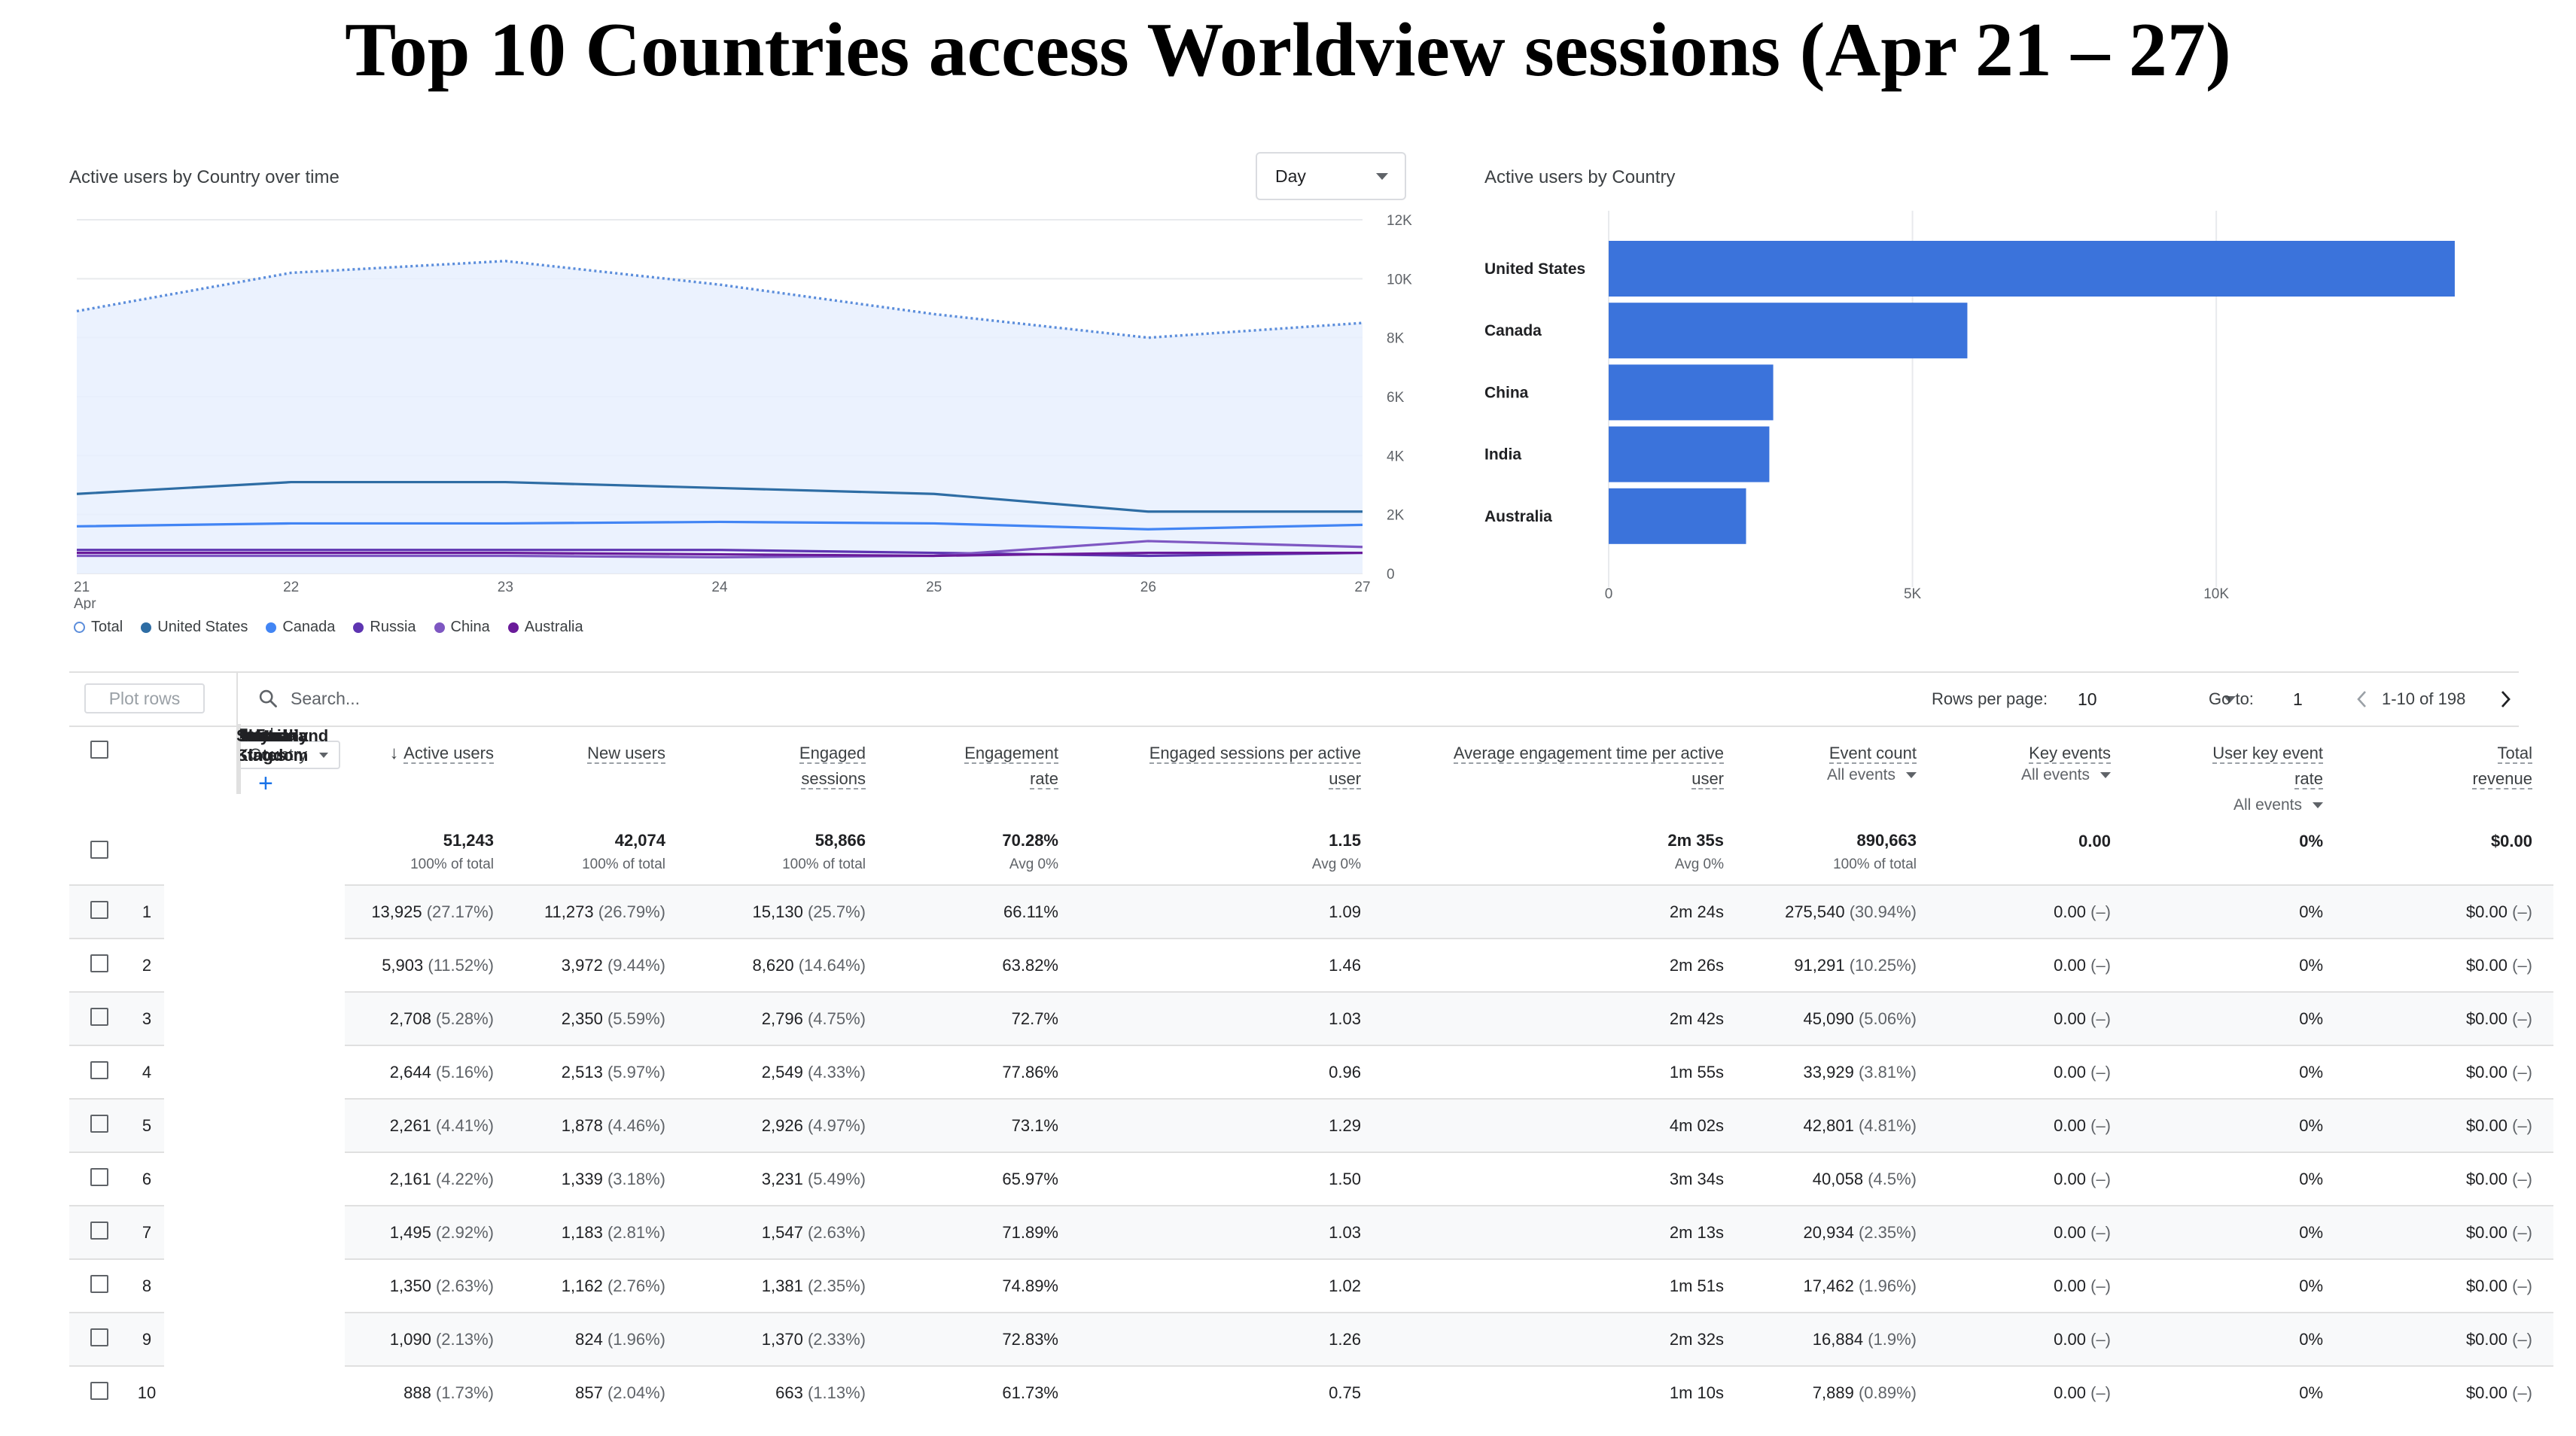  What do you see at coordinates (1838, 1339) in the screenshot?
I see `cell-value: 16,884` at bounding box center [1838, 1339].